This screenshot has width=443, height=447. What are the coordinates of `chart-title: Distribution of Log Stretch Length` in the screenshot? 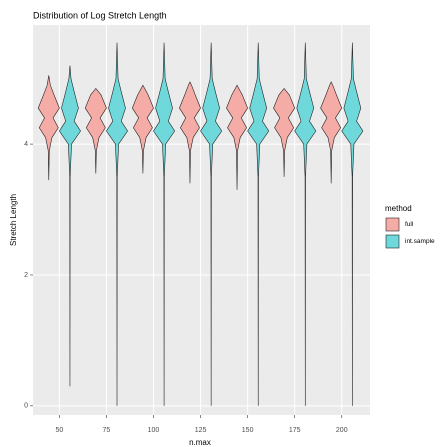 It's located at (100, 15).